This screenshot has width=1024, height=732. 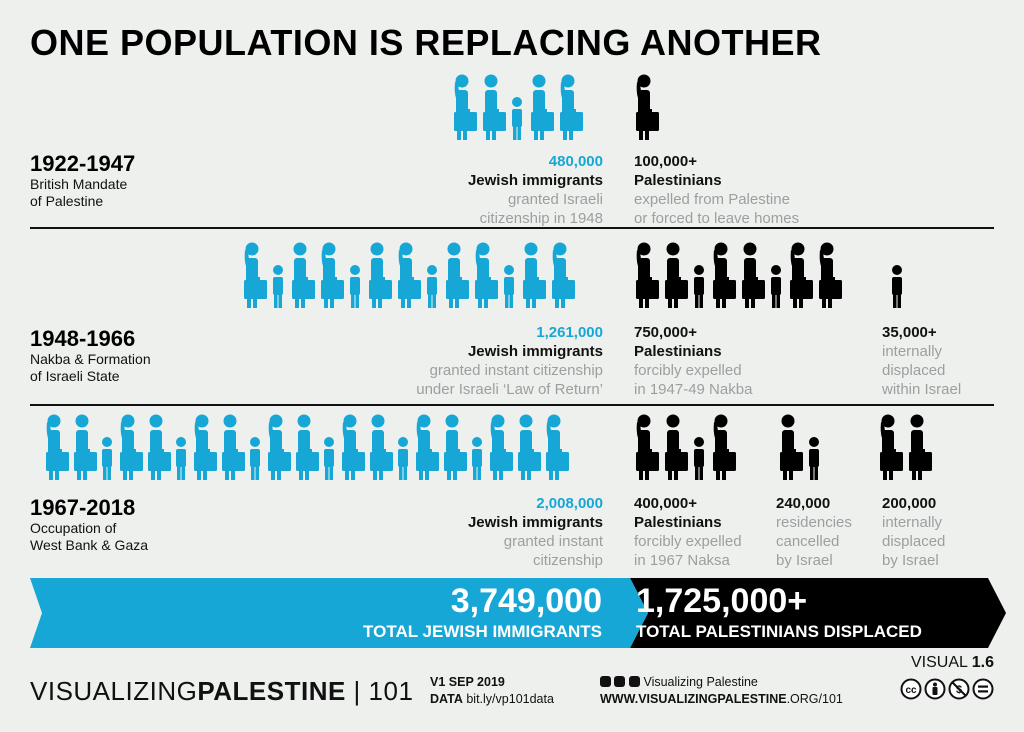 I want to click on stat-sub: by Israel, so click(x=910, y=560).